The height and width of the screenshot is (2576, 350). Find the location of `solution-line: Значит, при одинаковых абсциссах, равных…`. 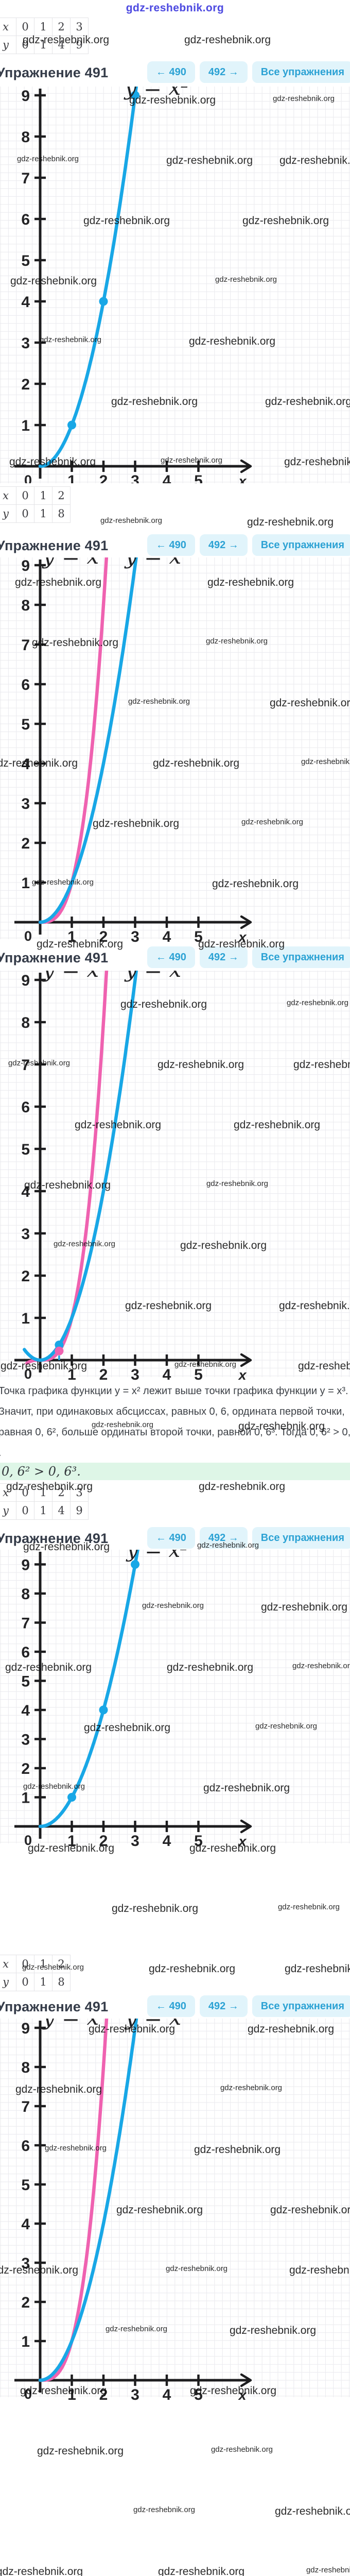

solution-line: Значит, при одинаковых абсциссах, равных… is located at coordinates (172, 1411).